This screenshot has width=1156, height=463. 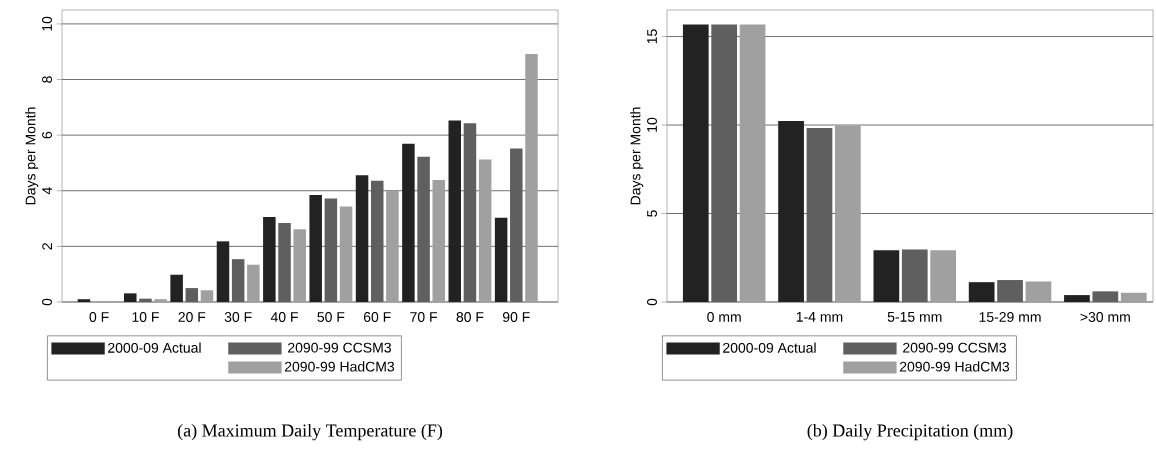 What do you see at coordinates (145, 317) in the screenshot?
I see `x-tick-label: 10 F` at bounding box center [145, 317].